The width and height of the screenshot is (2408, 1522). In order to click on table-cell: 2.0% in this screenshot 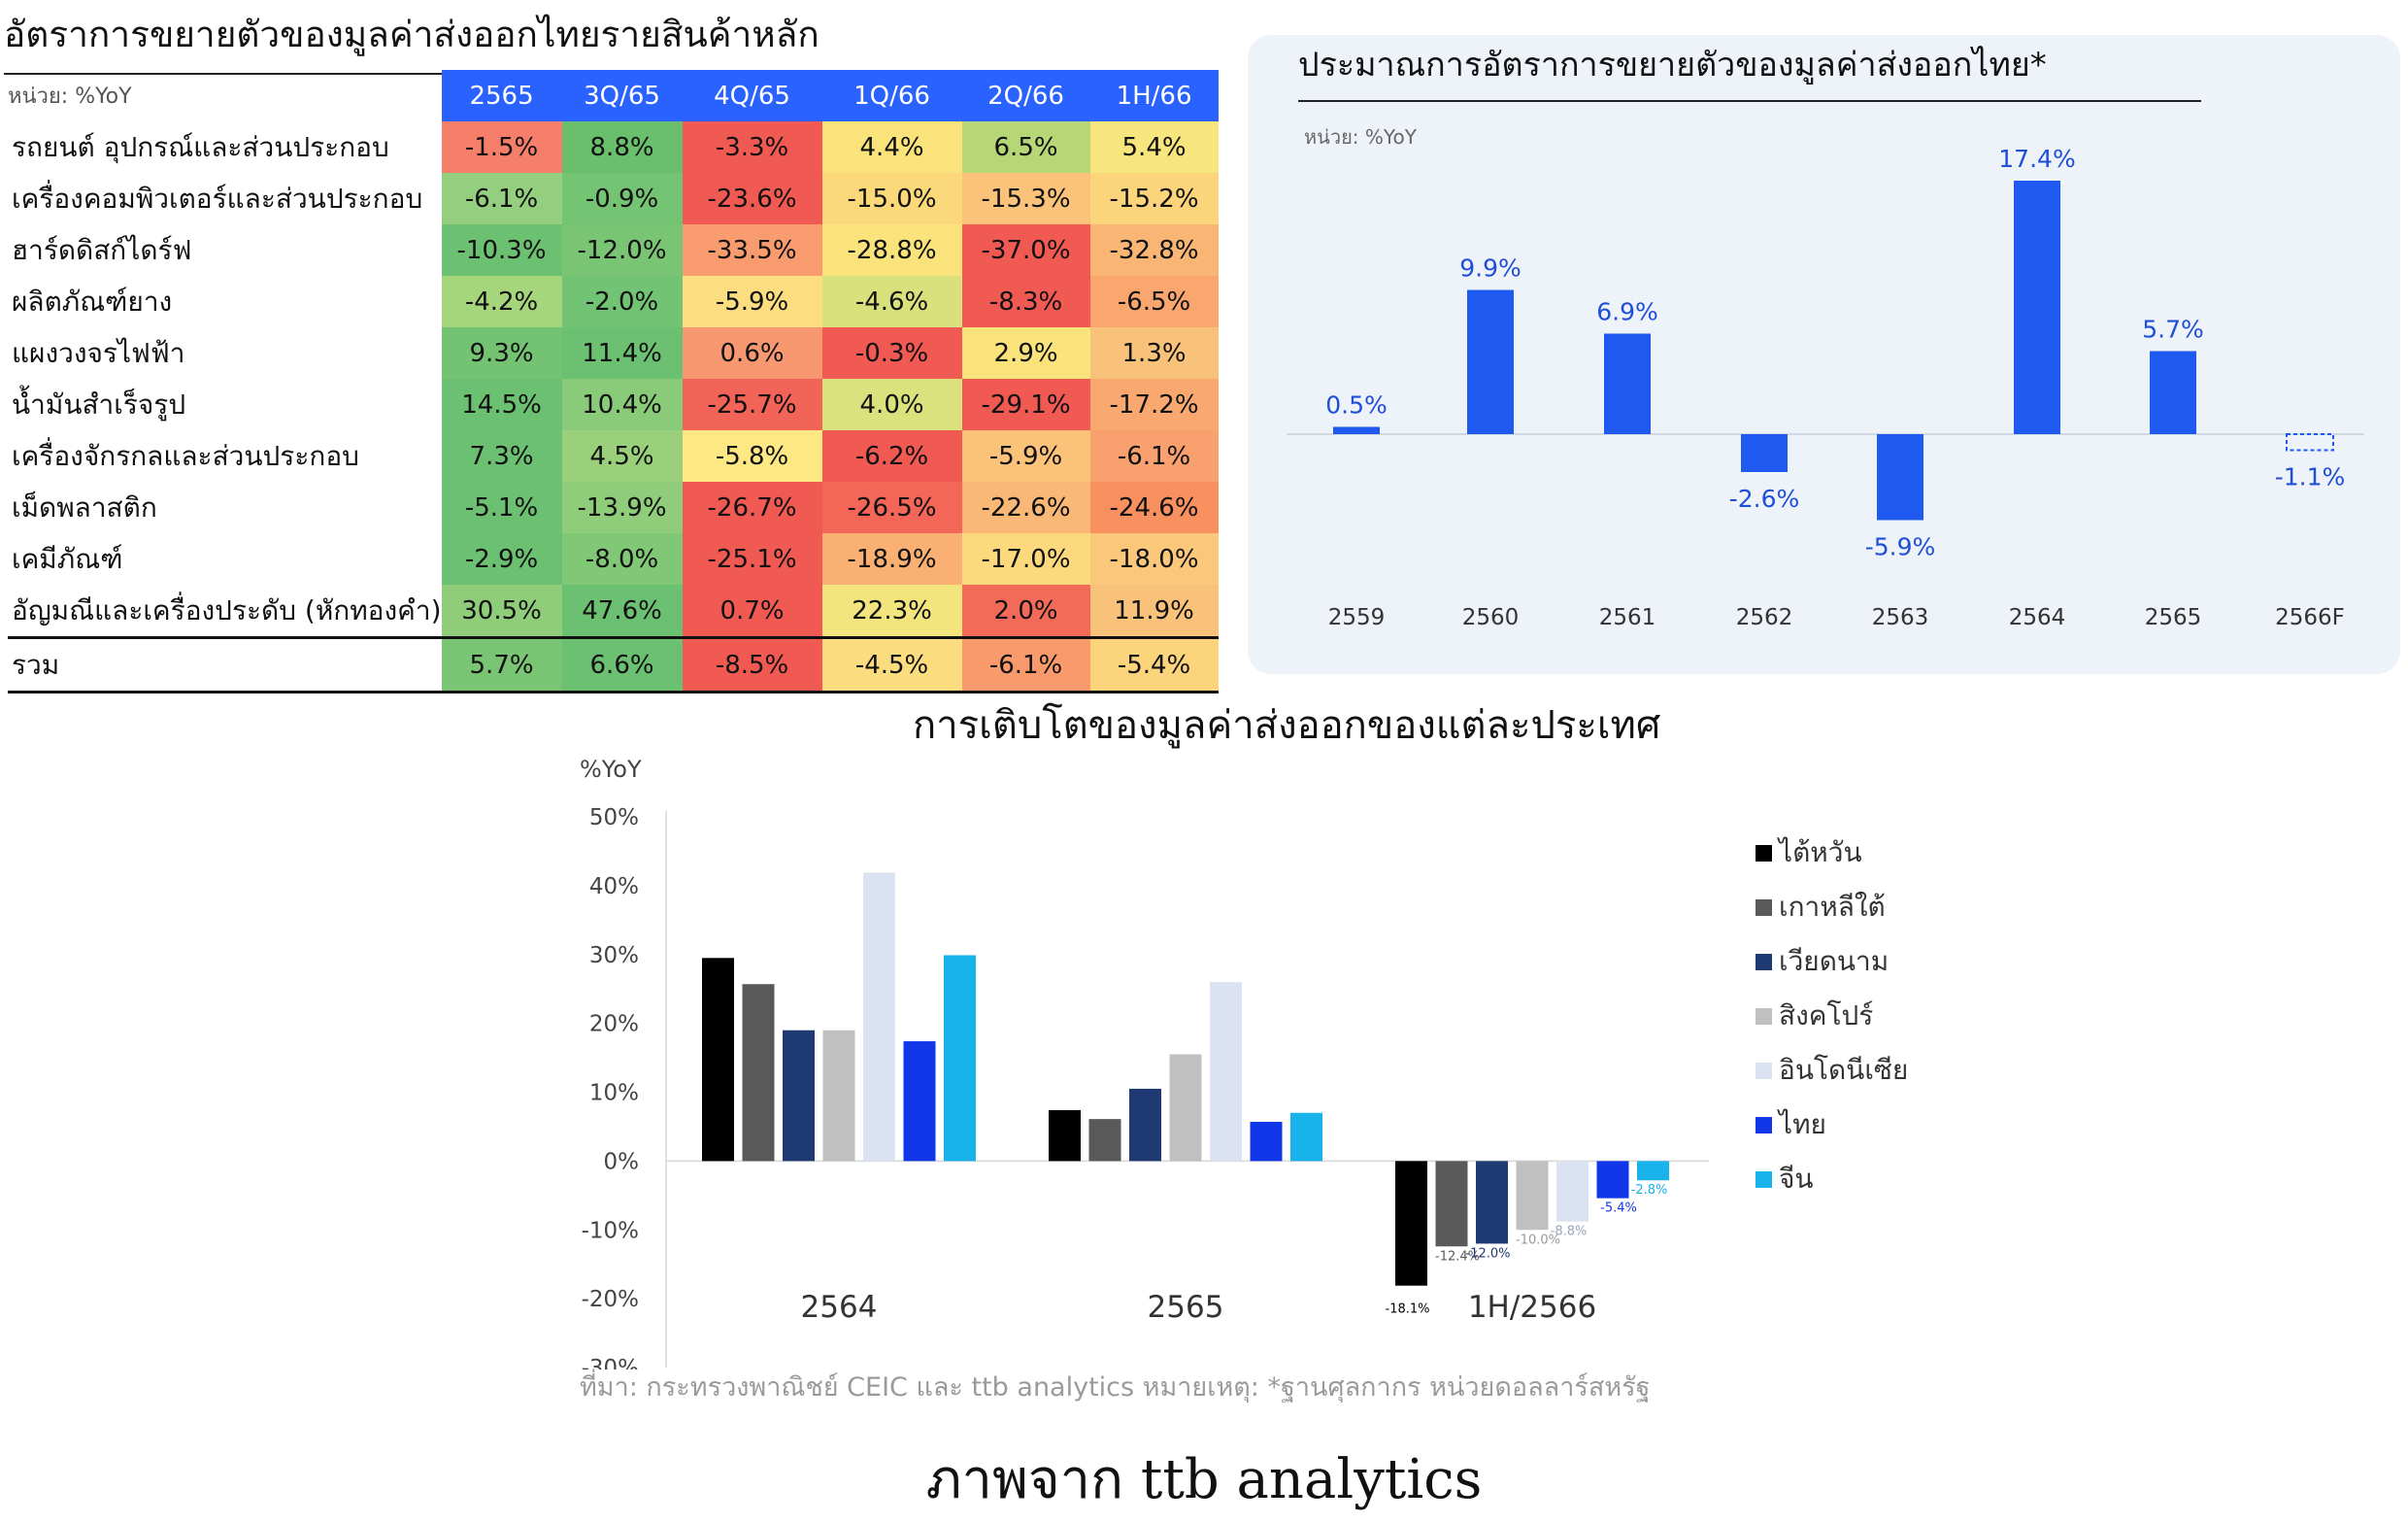, I will do `click(1026, 611)`.